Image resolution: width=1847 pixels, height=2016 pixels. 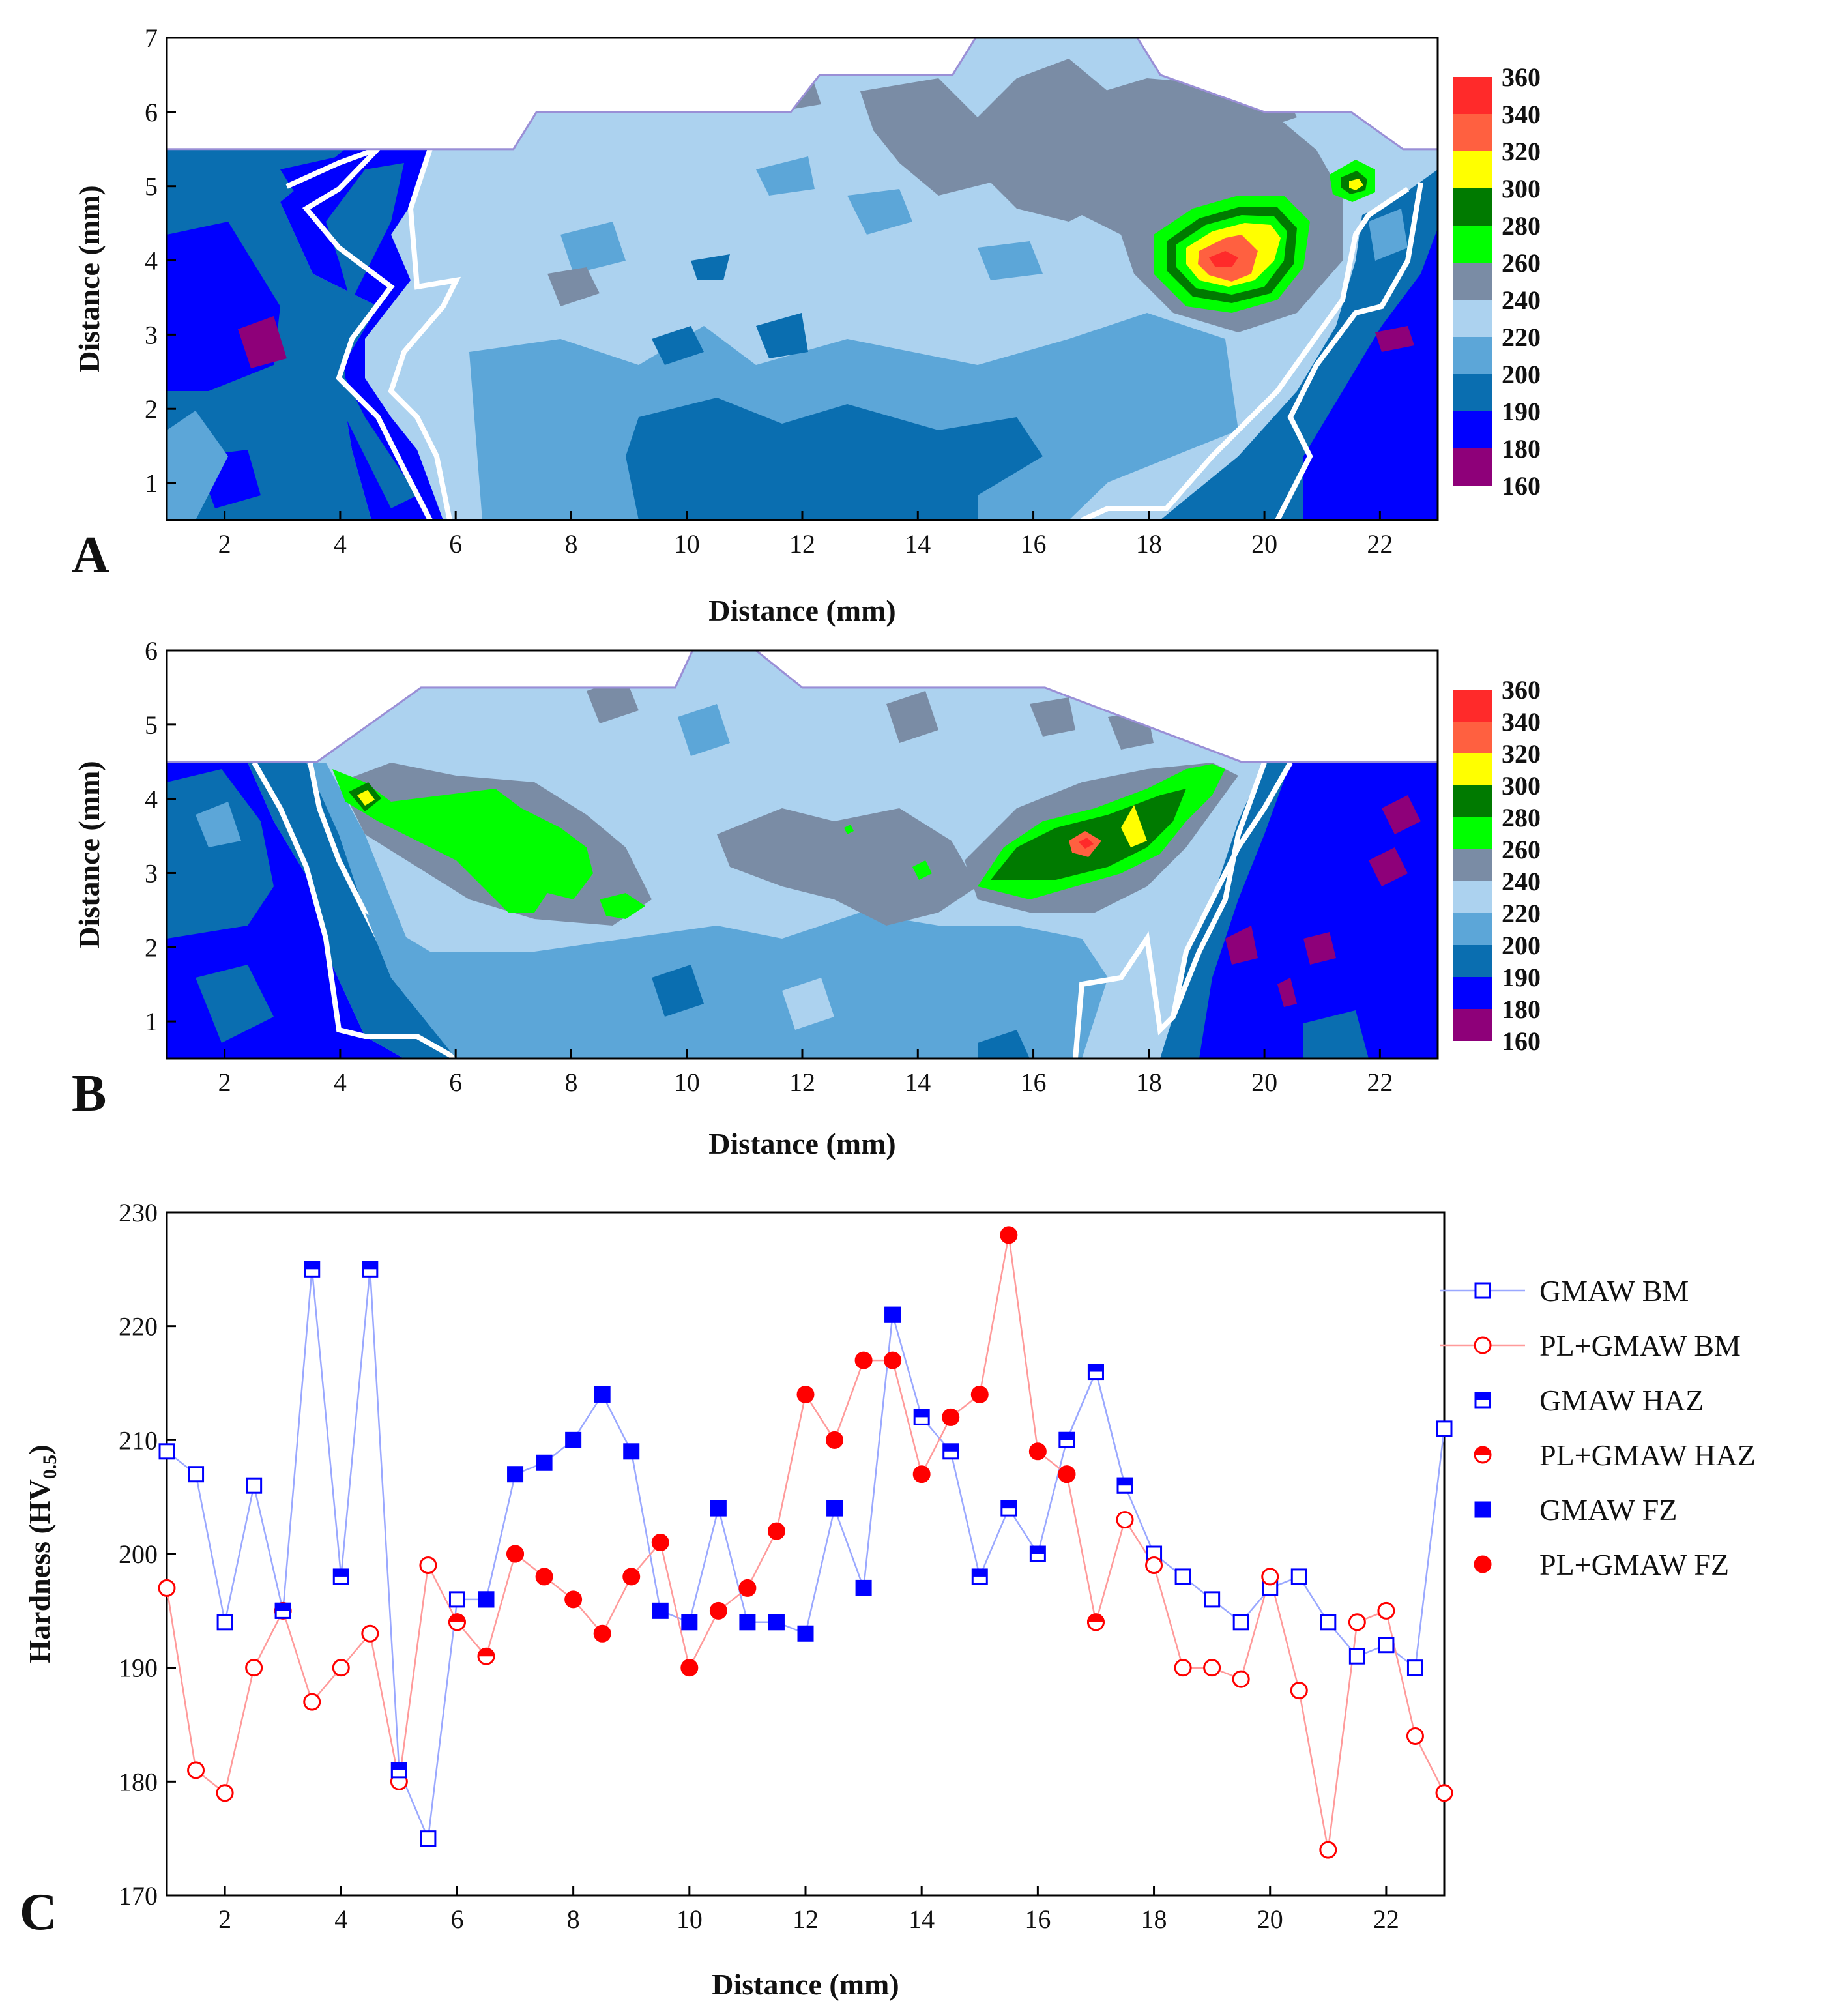 What do you see at coordinates (1521, 753) in the screenshot?
I see `colorbar-label: 320` at bounding box center [1521, 753].